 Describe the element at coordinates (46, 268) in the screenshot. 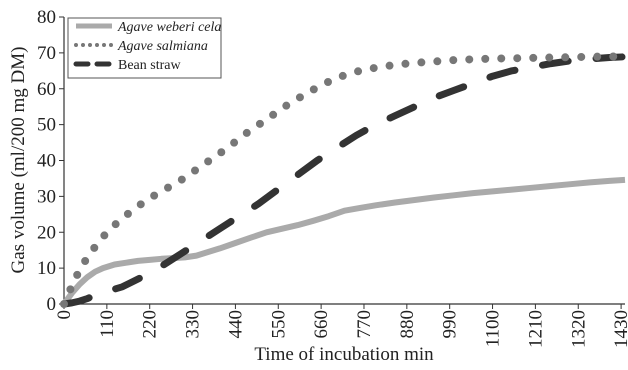

I see `y-tick-label: 10` at that location.